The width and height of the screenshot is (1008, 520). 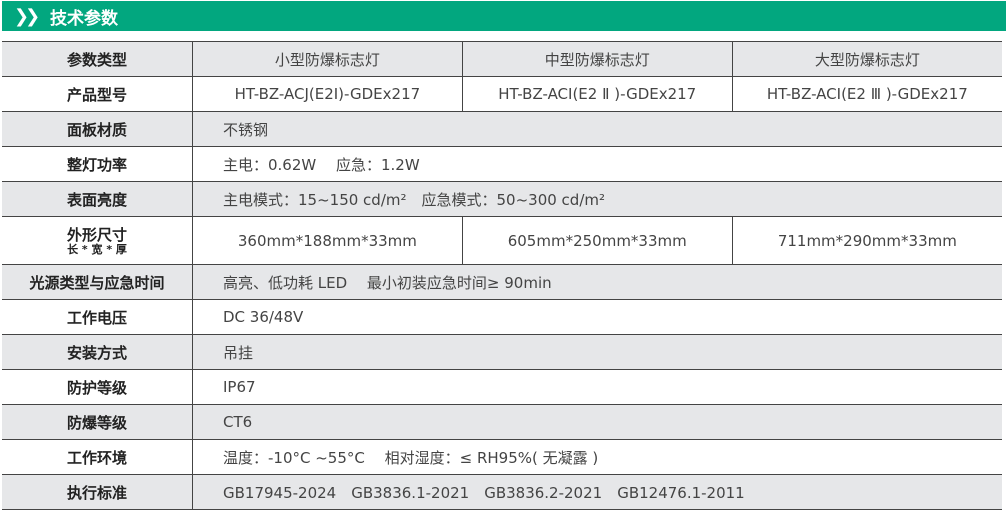 I want to click on row-label: 整灯功率, so click(x=97, y=164).